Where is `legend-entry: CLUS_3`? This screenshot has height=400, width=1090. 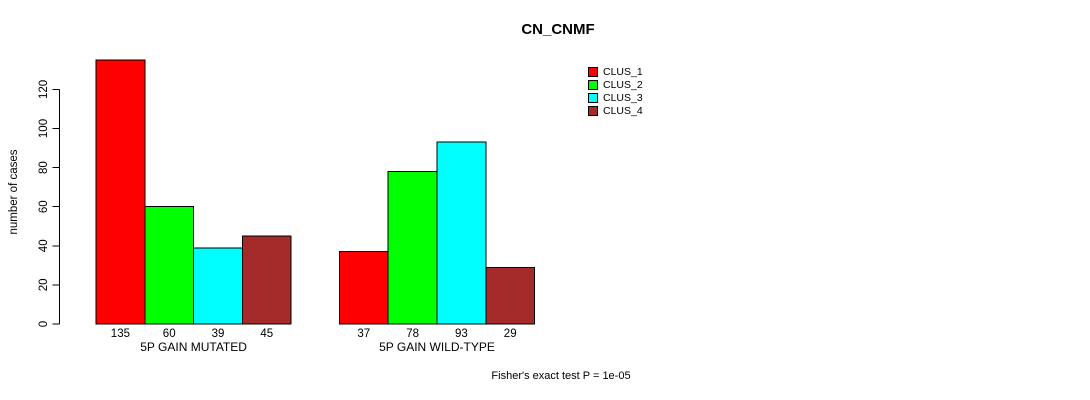 legend-entry: CLUS_3 is located at coordinates (615, 98).